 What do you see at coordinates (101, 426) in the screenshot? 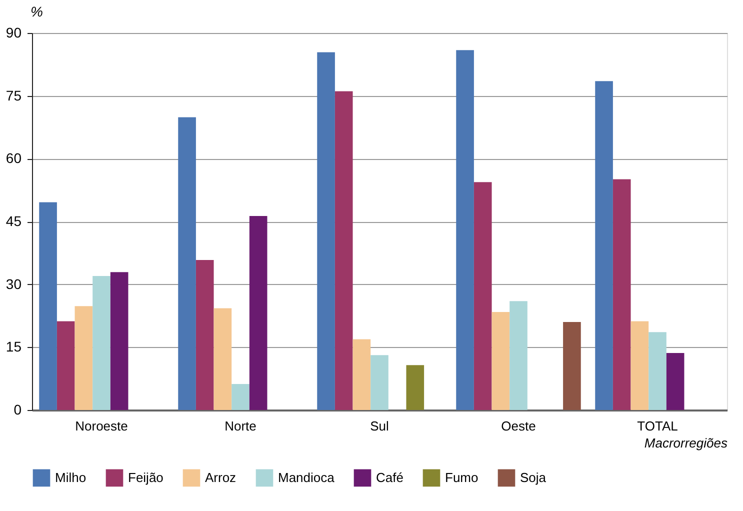
I see `x-tick-label: Noroeste` at bounding box center [101, 426].